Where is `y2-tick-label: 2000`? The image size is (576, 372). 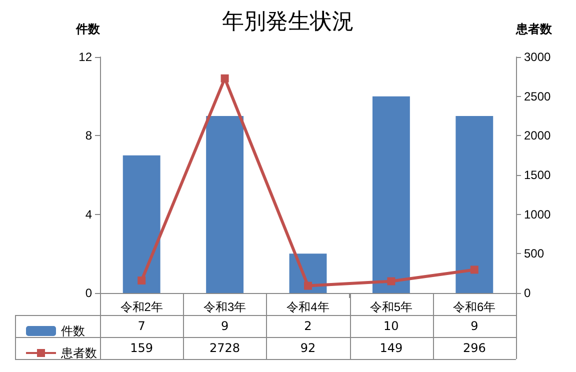 y2-tick-label: 2000 is located at coordinates (538, 135).